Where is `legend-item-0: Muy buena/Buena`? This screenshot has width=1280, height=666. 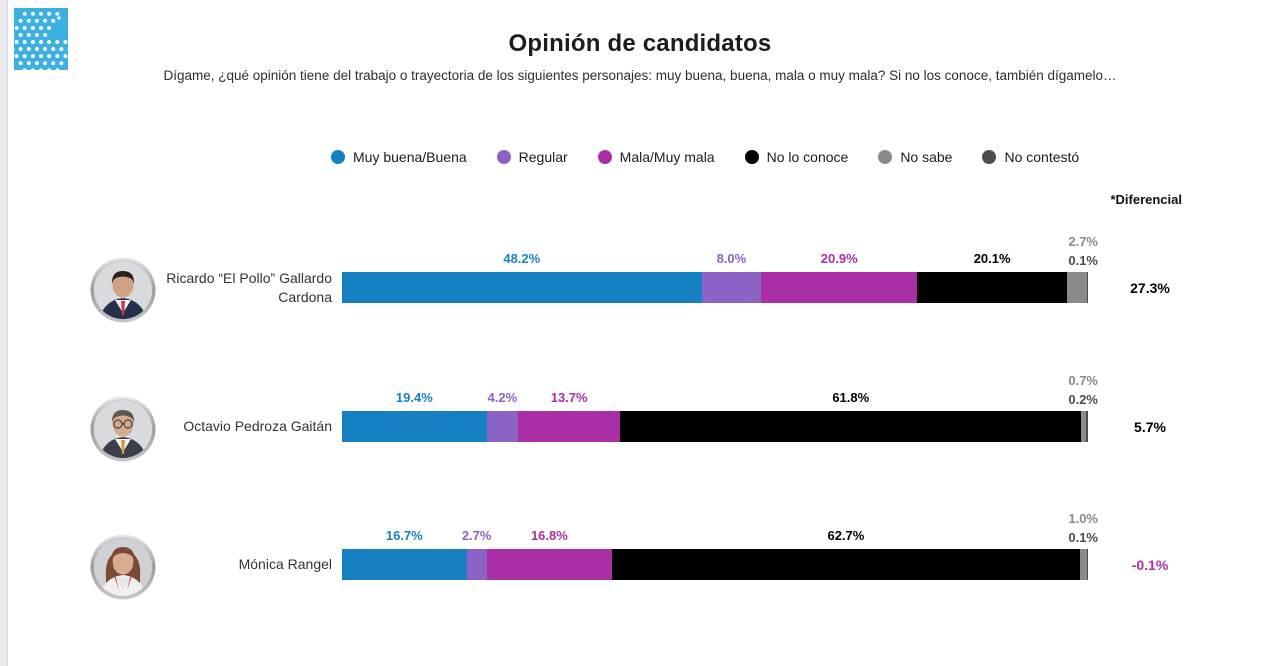
legend-item-0: Muy buena/Buena is located at coordinates (399, 157).